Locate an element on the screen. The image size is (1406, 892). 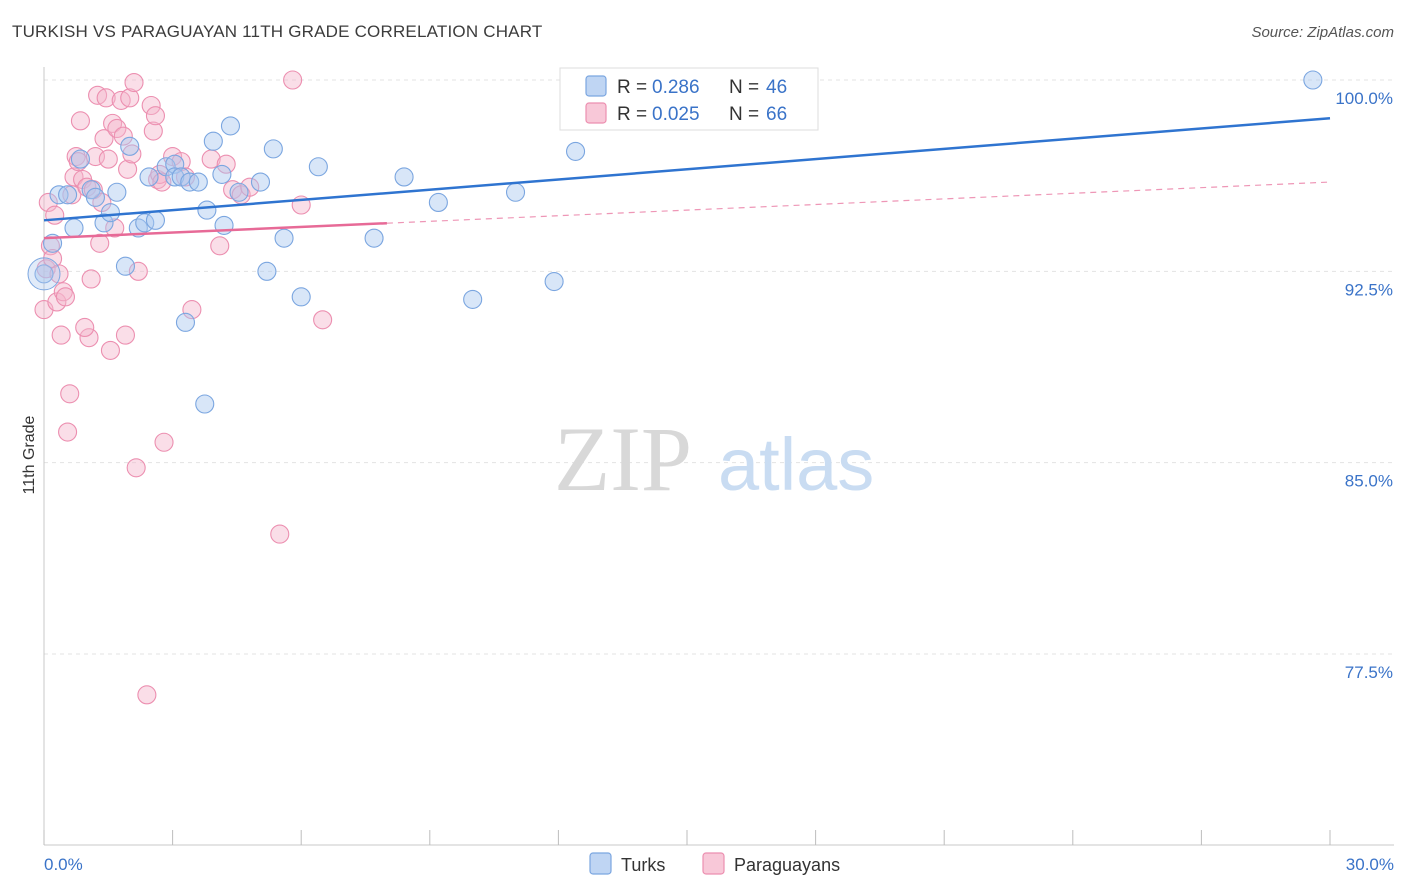
trend-lines is located at coordinates (687, 178).